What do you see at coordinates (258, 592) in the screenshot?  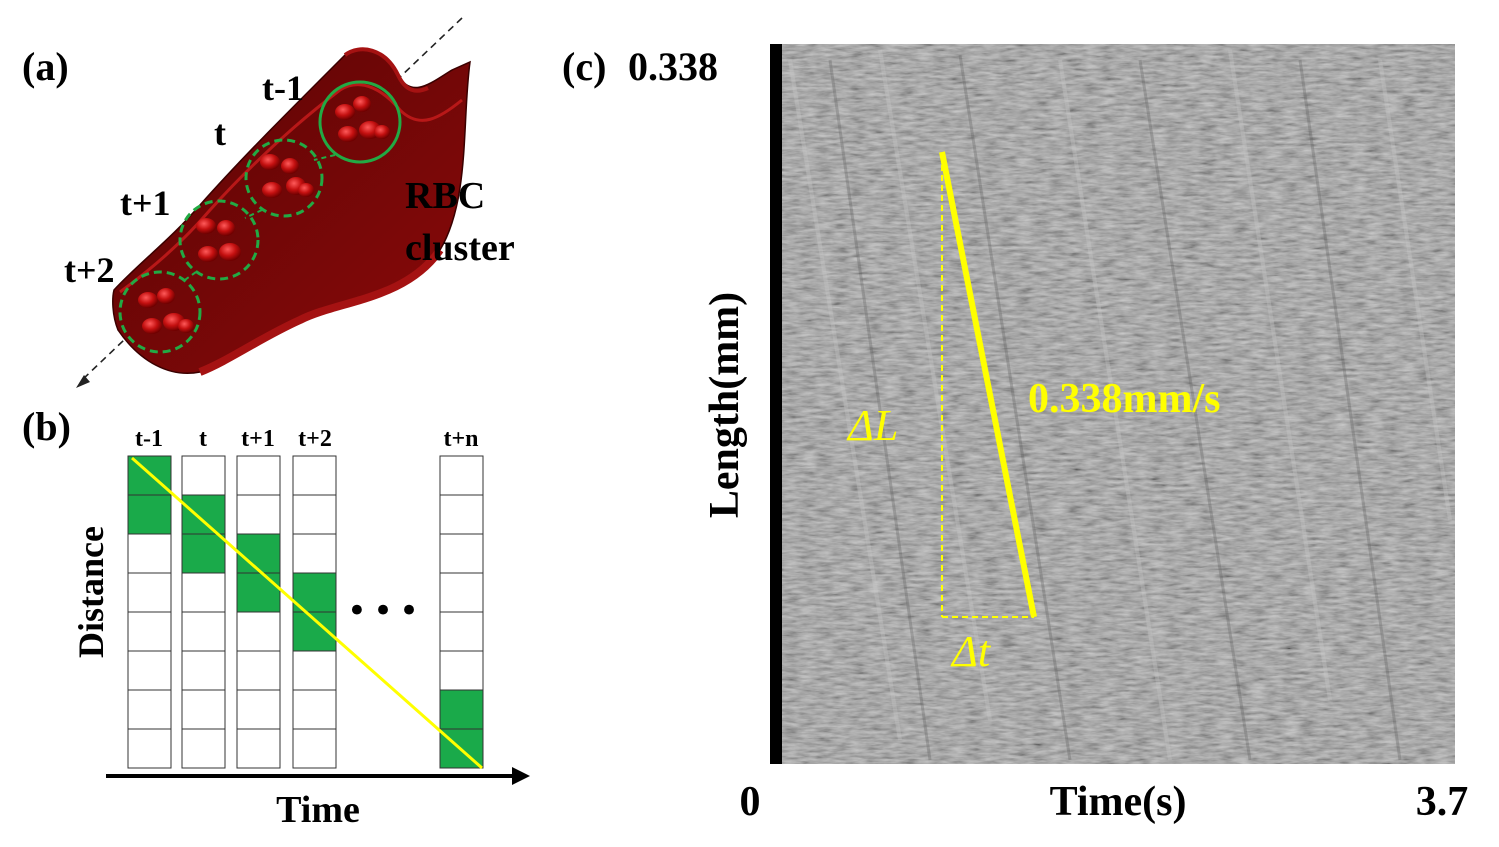 I see `grid-cell-t+1-row-3` at bounding box center [258, 592].